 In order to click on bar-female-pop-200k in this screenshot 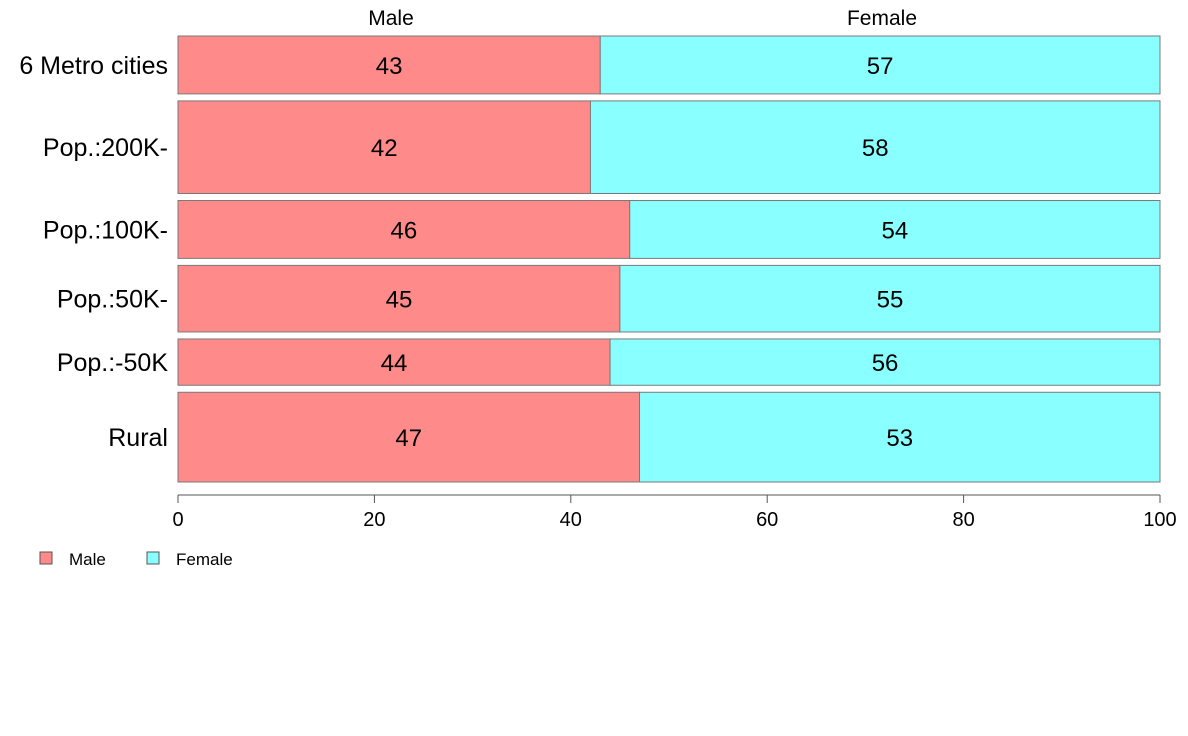, I will do `click(875, 147)`.